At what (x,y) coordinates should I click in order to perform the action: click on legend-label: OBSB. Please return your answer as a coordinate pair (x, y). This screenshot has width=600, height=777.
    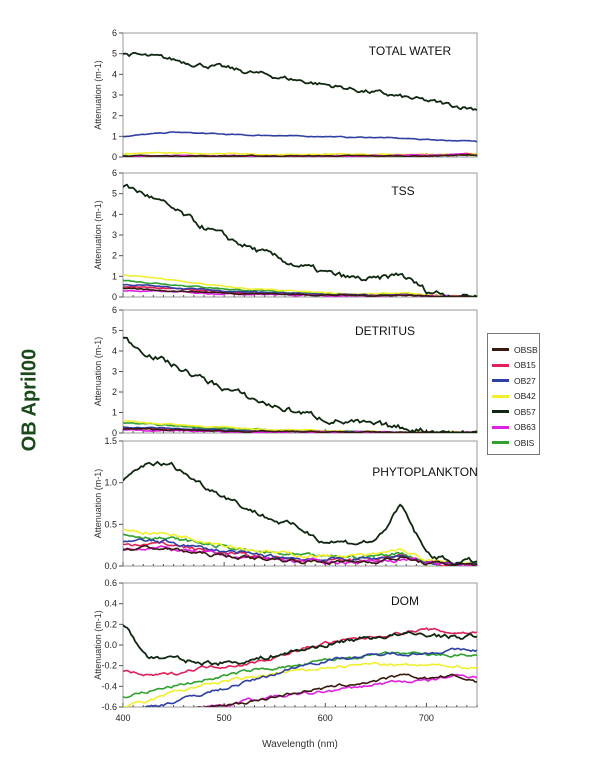
    Looking at the image, I should click on (526, 349).